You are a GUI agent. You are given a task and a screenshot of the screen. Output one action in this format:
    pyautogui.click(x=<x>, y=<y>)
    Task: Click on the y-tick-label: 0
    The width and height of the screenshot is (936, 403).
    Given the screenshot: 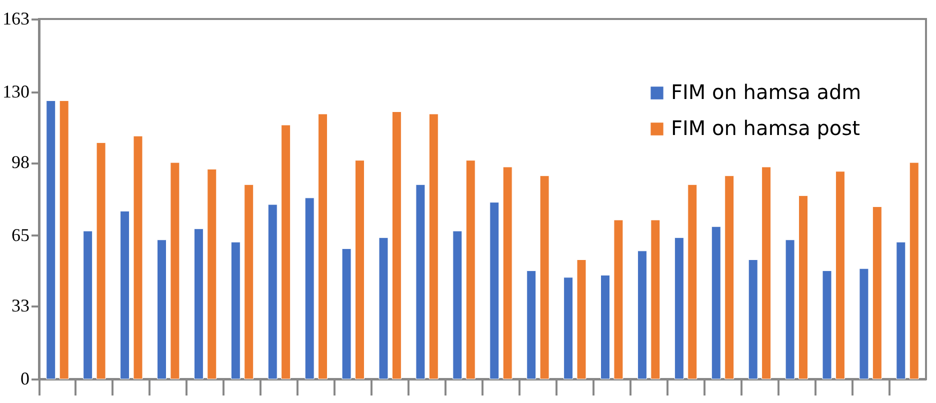 What is the action you would take?
    pyautogui.click(x=25, y=378)
    